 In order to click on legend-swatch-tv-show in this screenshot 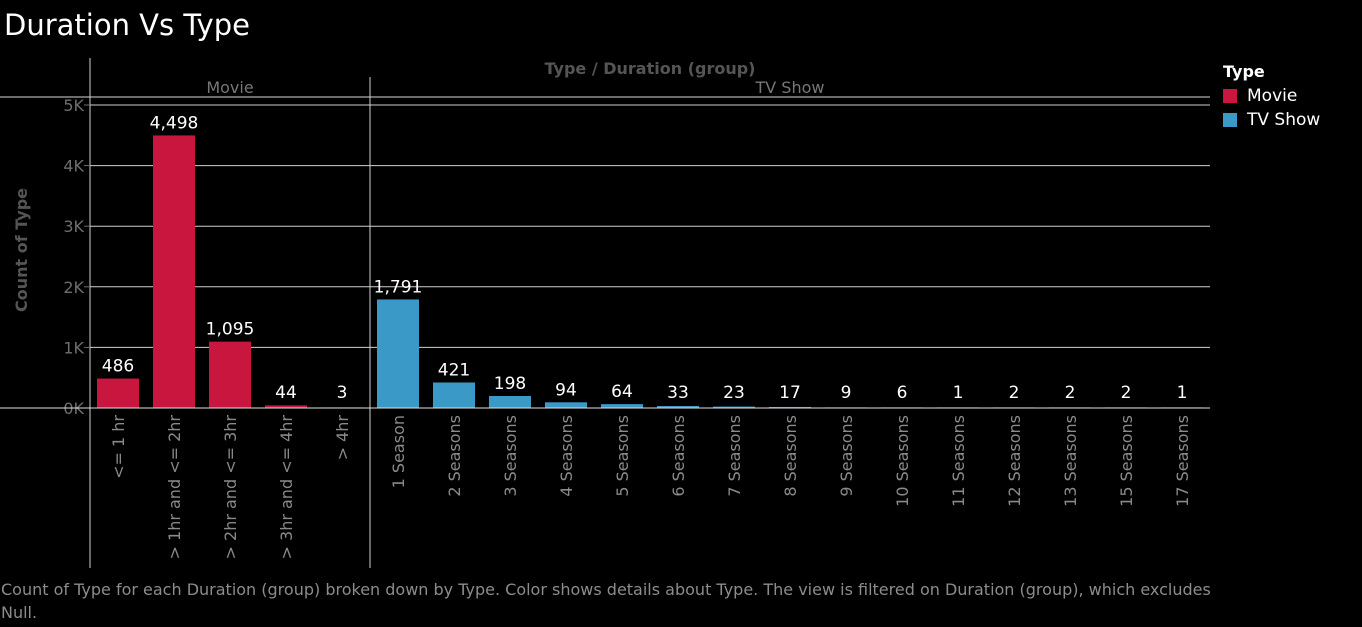, I will do `click(1230, 120)`.